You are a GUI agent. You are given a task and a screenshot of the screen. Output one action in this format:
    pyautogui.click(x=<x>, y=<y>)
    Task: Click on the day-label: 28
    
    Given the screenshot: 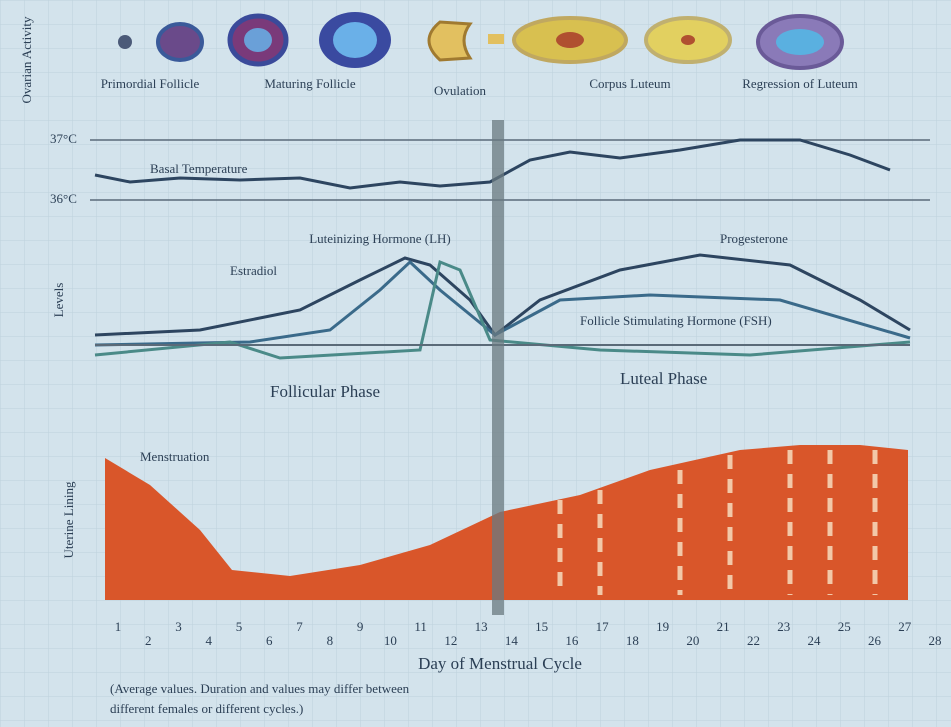 What is the action you would take?
    pyautogui.click(x=935, y=640)
    